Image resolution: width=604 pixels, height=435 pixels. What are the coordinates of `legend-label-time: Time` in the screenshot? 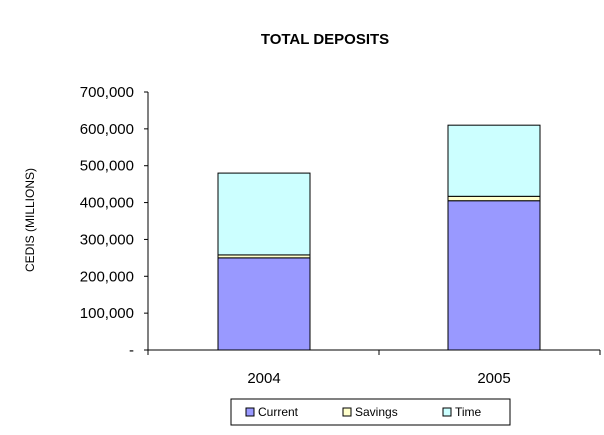 It's located at (468, 412).